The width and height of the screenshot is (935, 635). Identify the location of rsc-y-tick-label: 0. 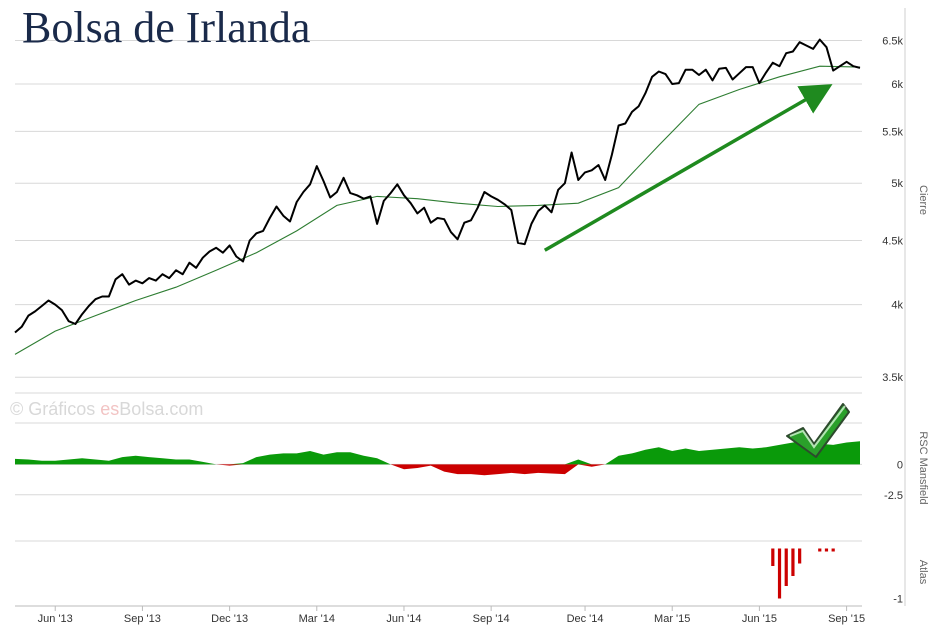
(900, 465).